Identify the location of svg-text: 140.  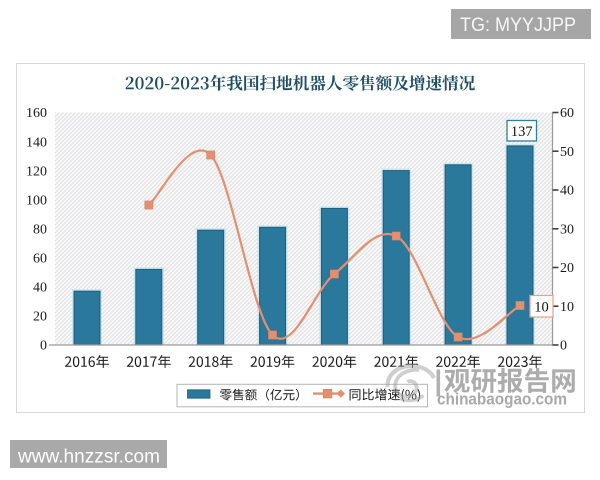
(36, 142).